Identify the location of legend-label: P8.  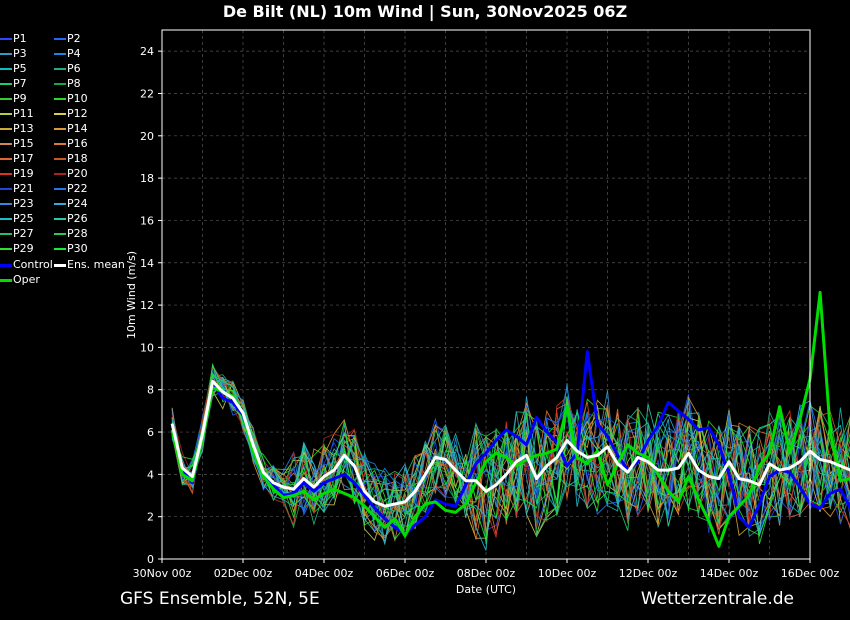
(74, 83).